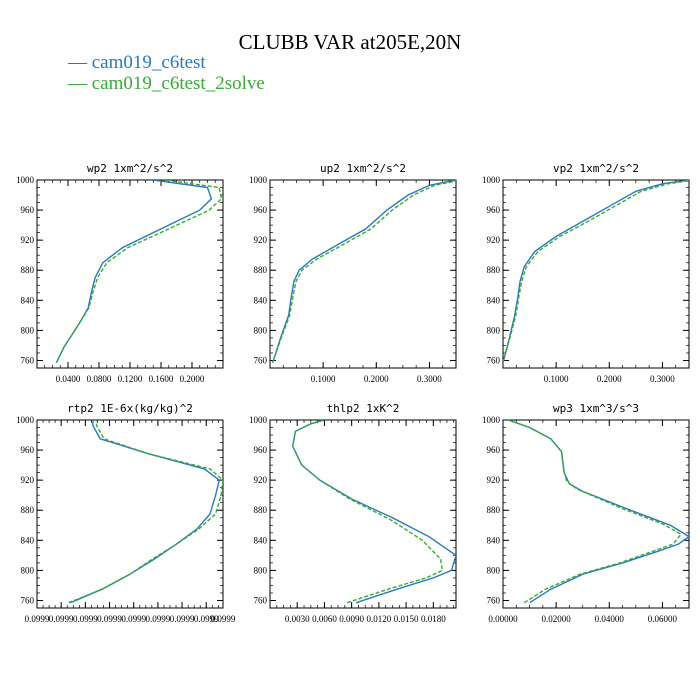 The image size is (700, 700). I want to click on x-tick-label: 0.0150, so click(406, 619).